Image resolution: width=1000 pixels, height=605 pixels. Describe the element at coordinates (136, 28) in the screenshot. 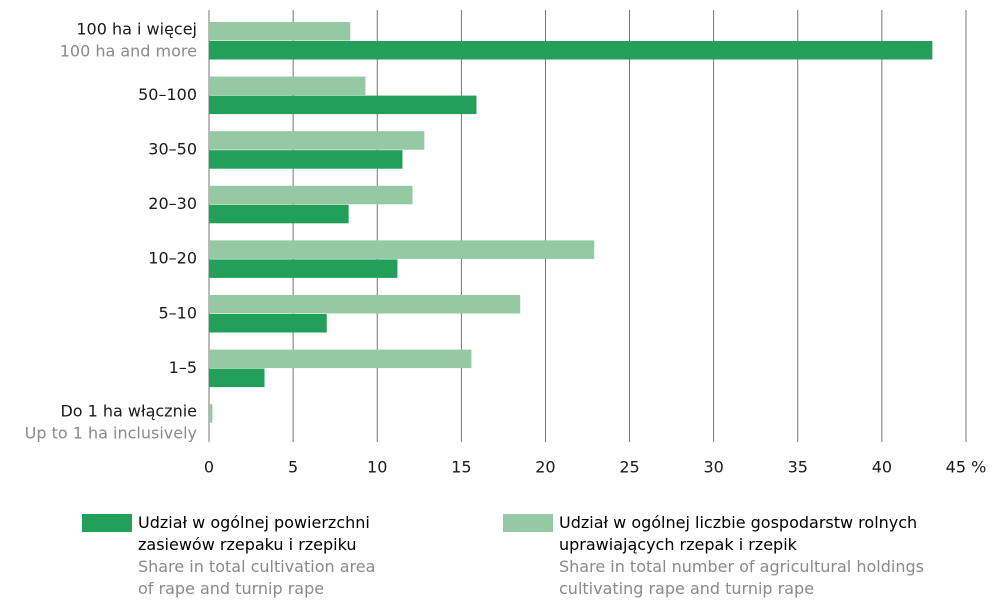

I see `y-tick-label: 100 ha i więcej` at that location.